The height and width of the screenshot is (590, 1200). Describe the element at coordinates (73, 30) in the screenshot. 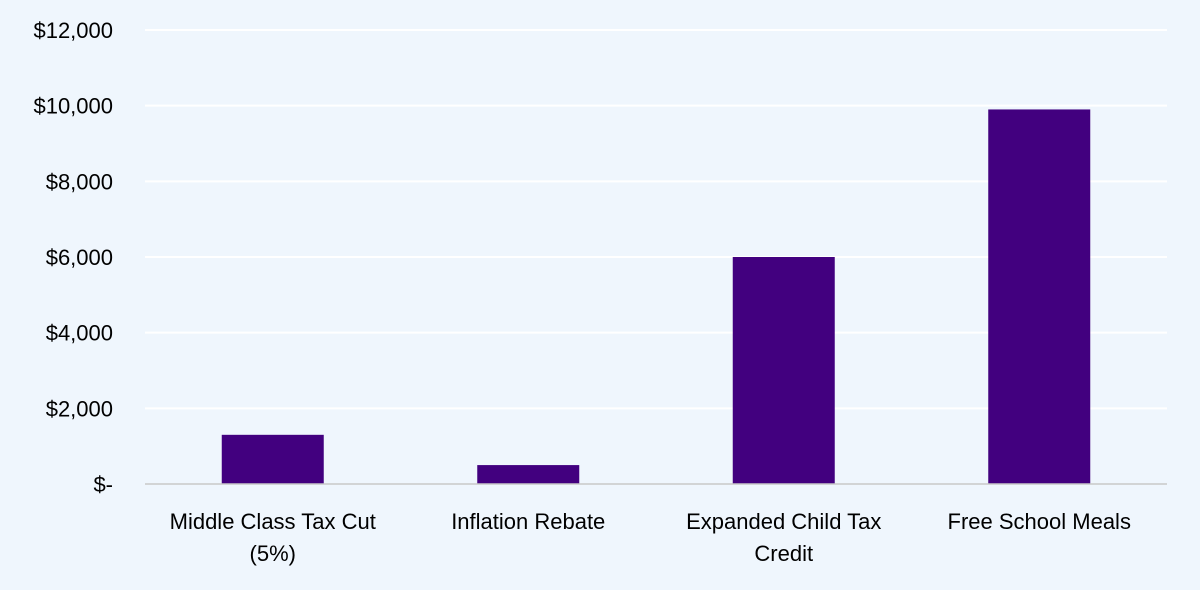

I see `y-tick-label: $12,000` at that location.